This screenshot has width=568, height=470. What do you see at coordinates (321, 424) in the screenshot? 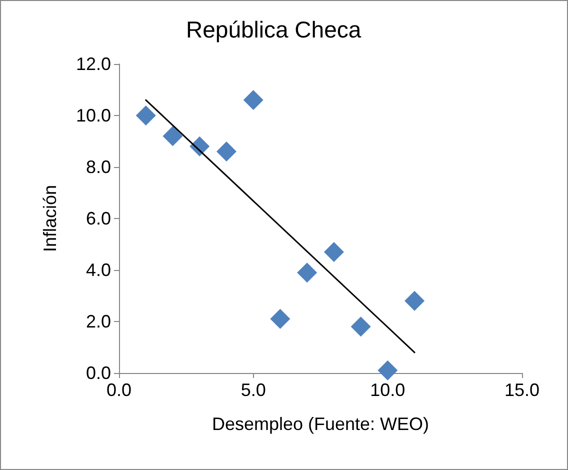
I see `x-axis-title: Desempleo (Fuente: WEO)` at bounding box center [321, 424].